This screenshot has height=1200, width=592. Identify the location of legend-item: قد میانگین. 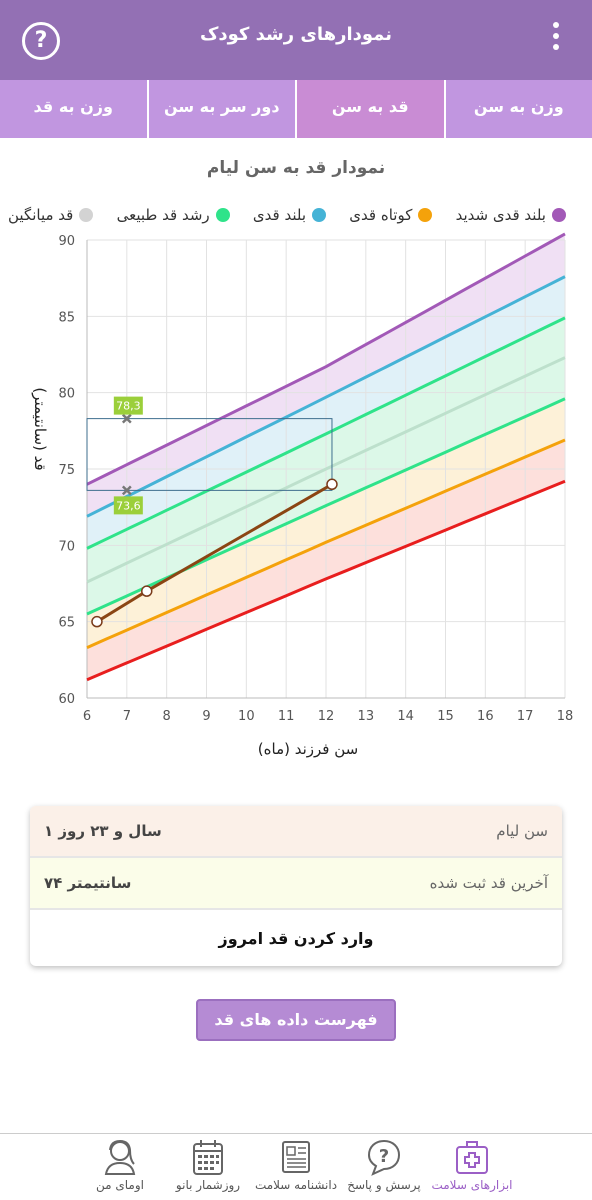
(51, 215).